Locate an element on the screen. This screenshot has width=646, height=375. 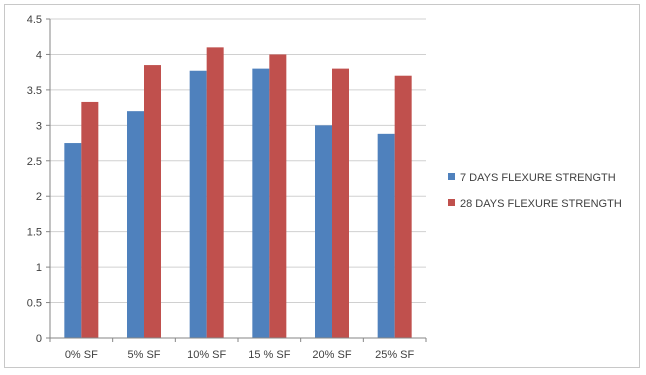
y-tick-label: 1.5 is located at coordinates (34, 233).